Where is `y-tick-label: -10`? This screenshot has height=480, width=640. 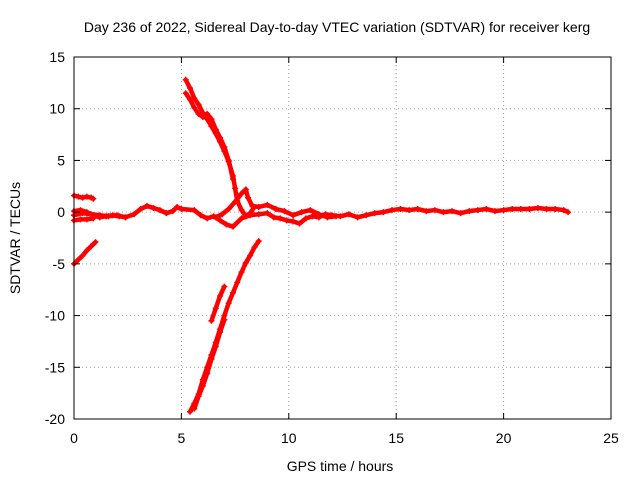
y-tick-label: -10 is located at coordinates (55, 316).